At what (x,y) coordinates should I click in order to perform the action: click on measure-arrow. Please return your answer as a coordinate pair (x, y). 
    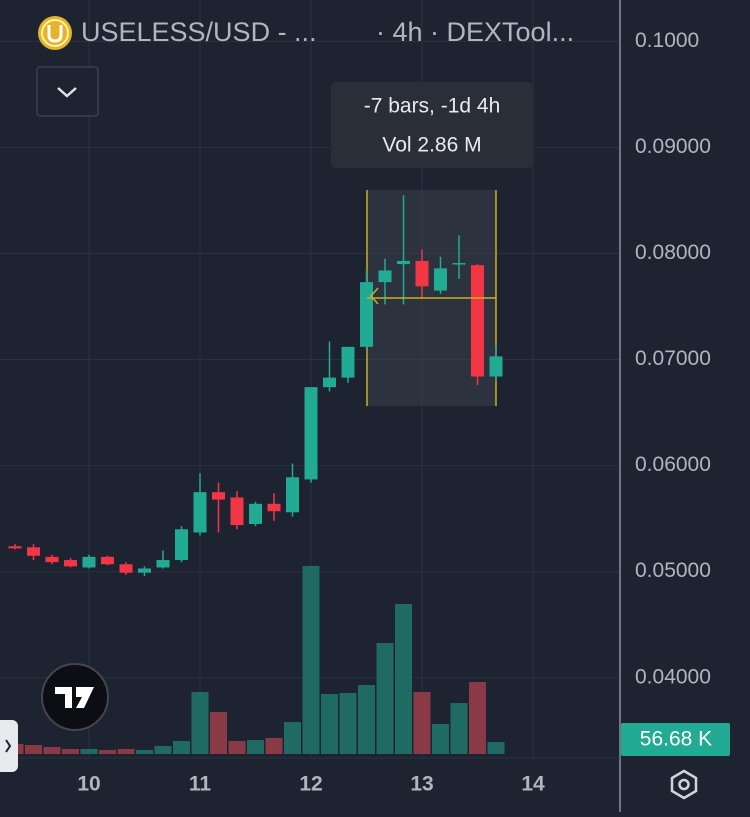
    Looking at the image, I should click on (374, 296).